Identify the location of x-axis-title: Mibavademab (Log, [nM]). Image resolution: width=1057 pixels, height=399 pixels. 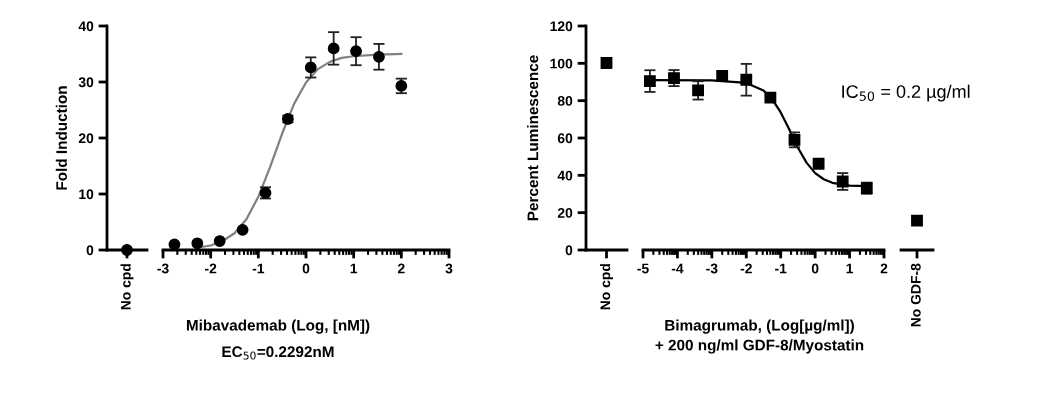
(278, 326).